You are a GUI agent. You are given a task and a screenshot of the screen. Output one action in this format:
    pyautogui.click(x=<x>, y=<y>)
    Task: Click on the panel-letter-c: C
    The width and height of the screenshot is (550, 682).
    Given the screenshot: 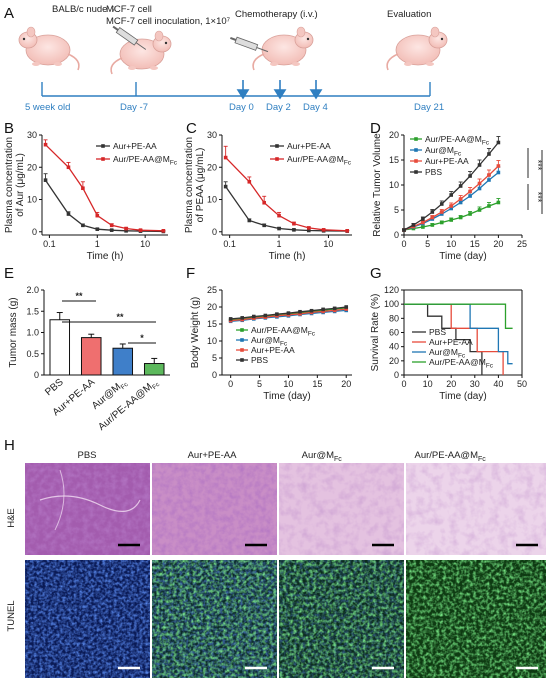 What is the action you would take?
    pyautogui.click(x=191, y=128)
    